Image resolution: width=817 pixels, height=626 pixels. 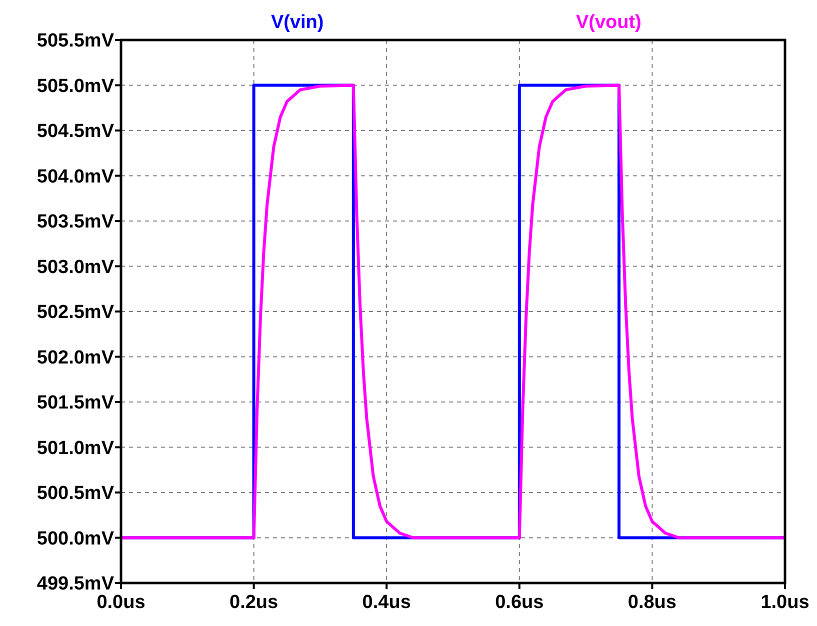 I want to click on y-tick-label: 503.5mV, so click(x=75, y=222).